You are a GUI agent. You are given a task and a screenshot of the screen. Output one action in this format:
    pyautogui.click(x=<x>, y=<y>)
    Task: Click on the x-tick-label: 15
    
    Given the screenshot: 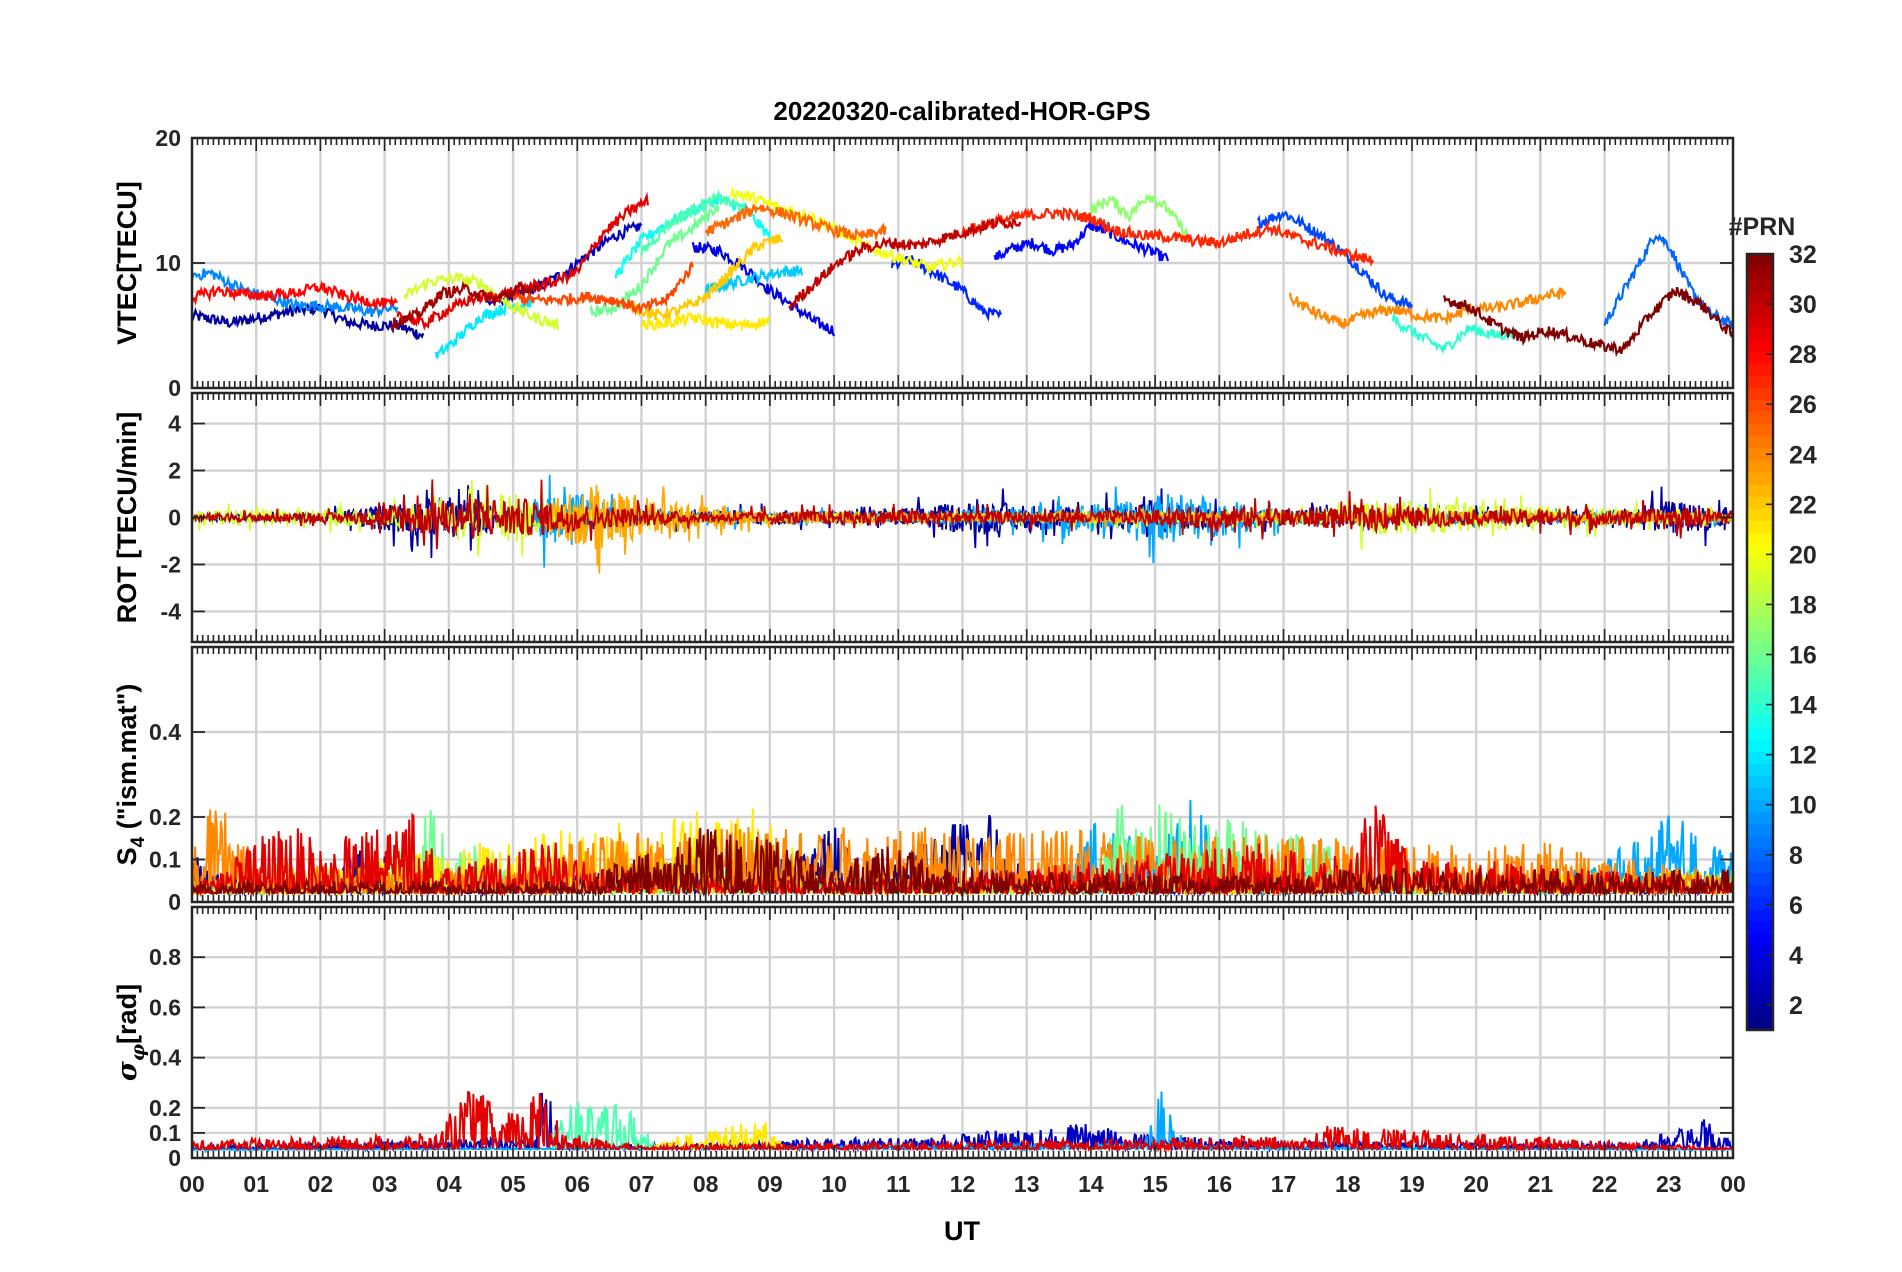 What is the action you would take?
    pyautogui.click(x=1155, y=1184)
    